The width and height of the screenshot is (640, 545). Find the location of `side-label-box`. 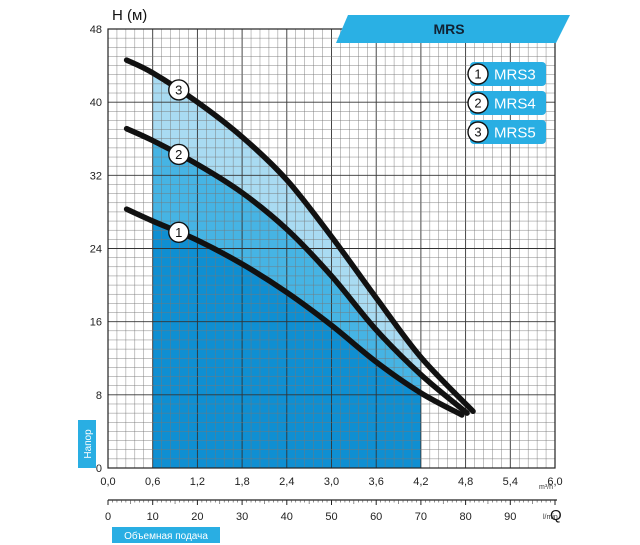

side-label-box is located at coordinates (87, 444).